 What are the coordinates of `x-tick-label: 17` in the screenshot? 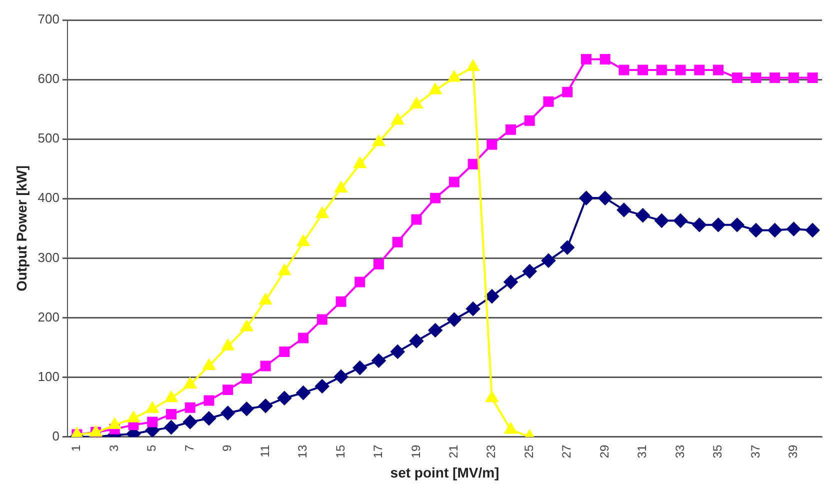 It's located at (378, 451).